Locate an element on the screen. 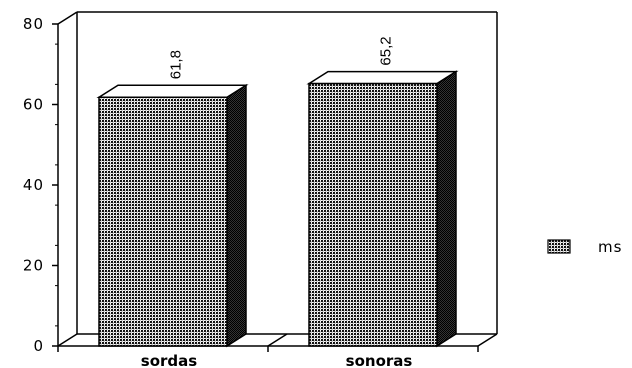 The height and width of the screenshot is (368, 632). depth-edge-bottom-right is located at coordinates (487, 340).